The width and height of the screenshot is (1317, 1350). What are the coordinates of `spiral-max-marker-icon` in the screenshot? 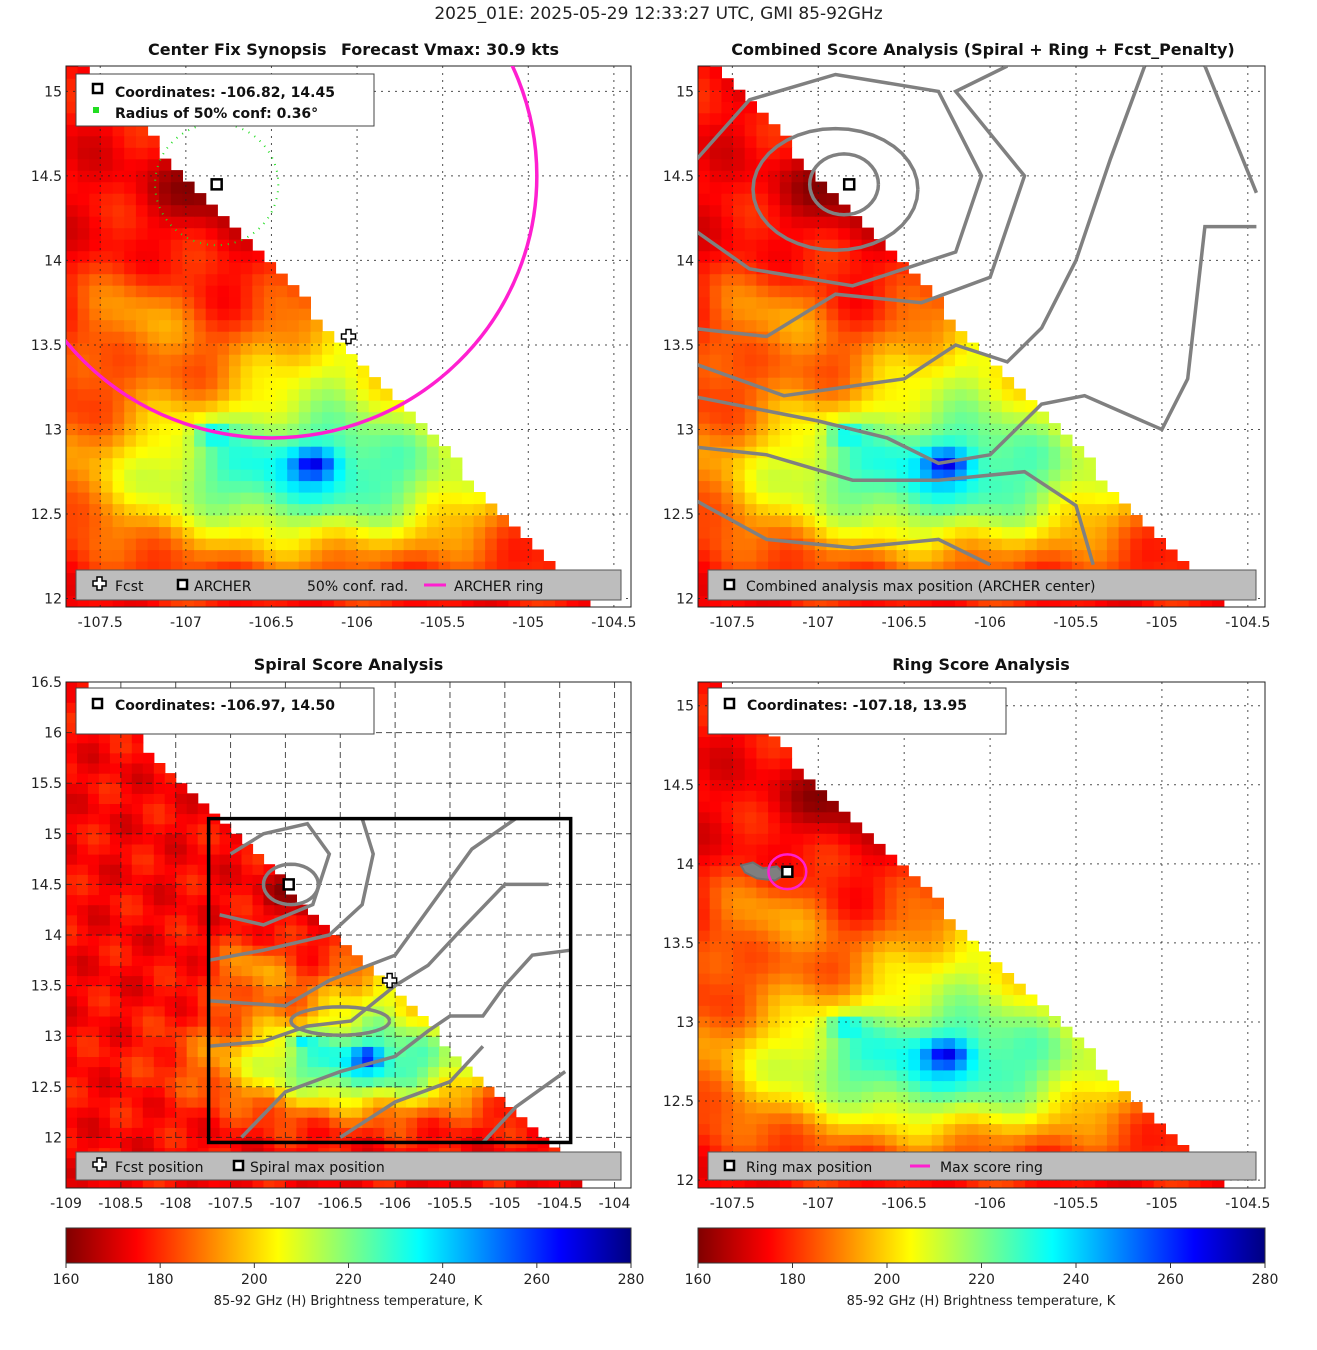 It's located at (97, 703).